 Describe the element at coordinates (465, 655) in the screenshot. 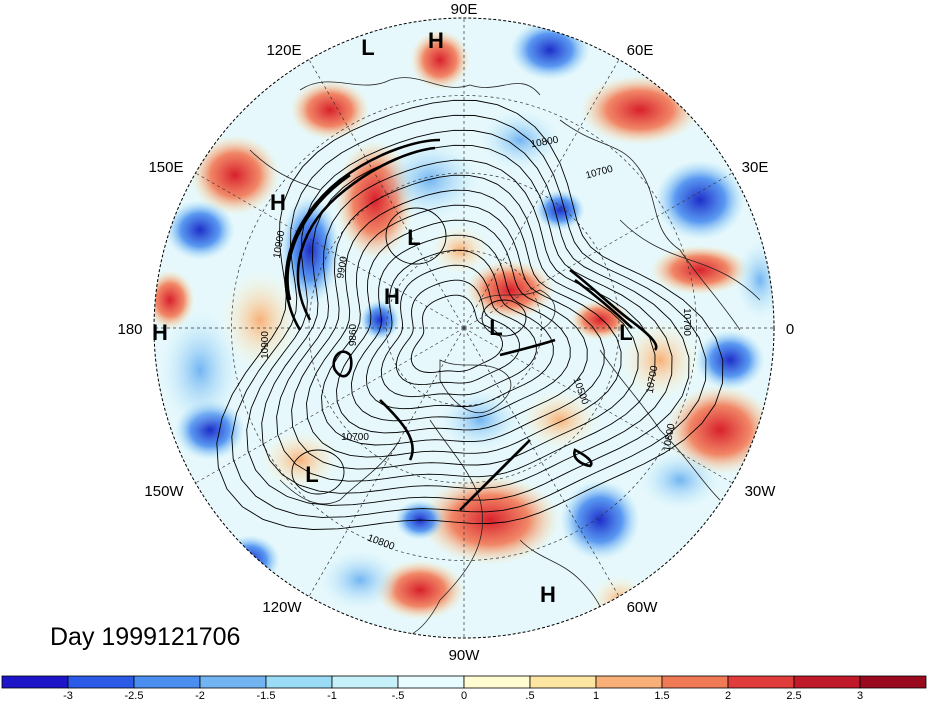

I see `longitude-label: 90W` at that location.